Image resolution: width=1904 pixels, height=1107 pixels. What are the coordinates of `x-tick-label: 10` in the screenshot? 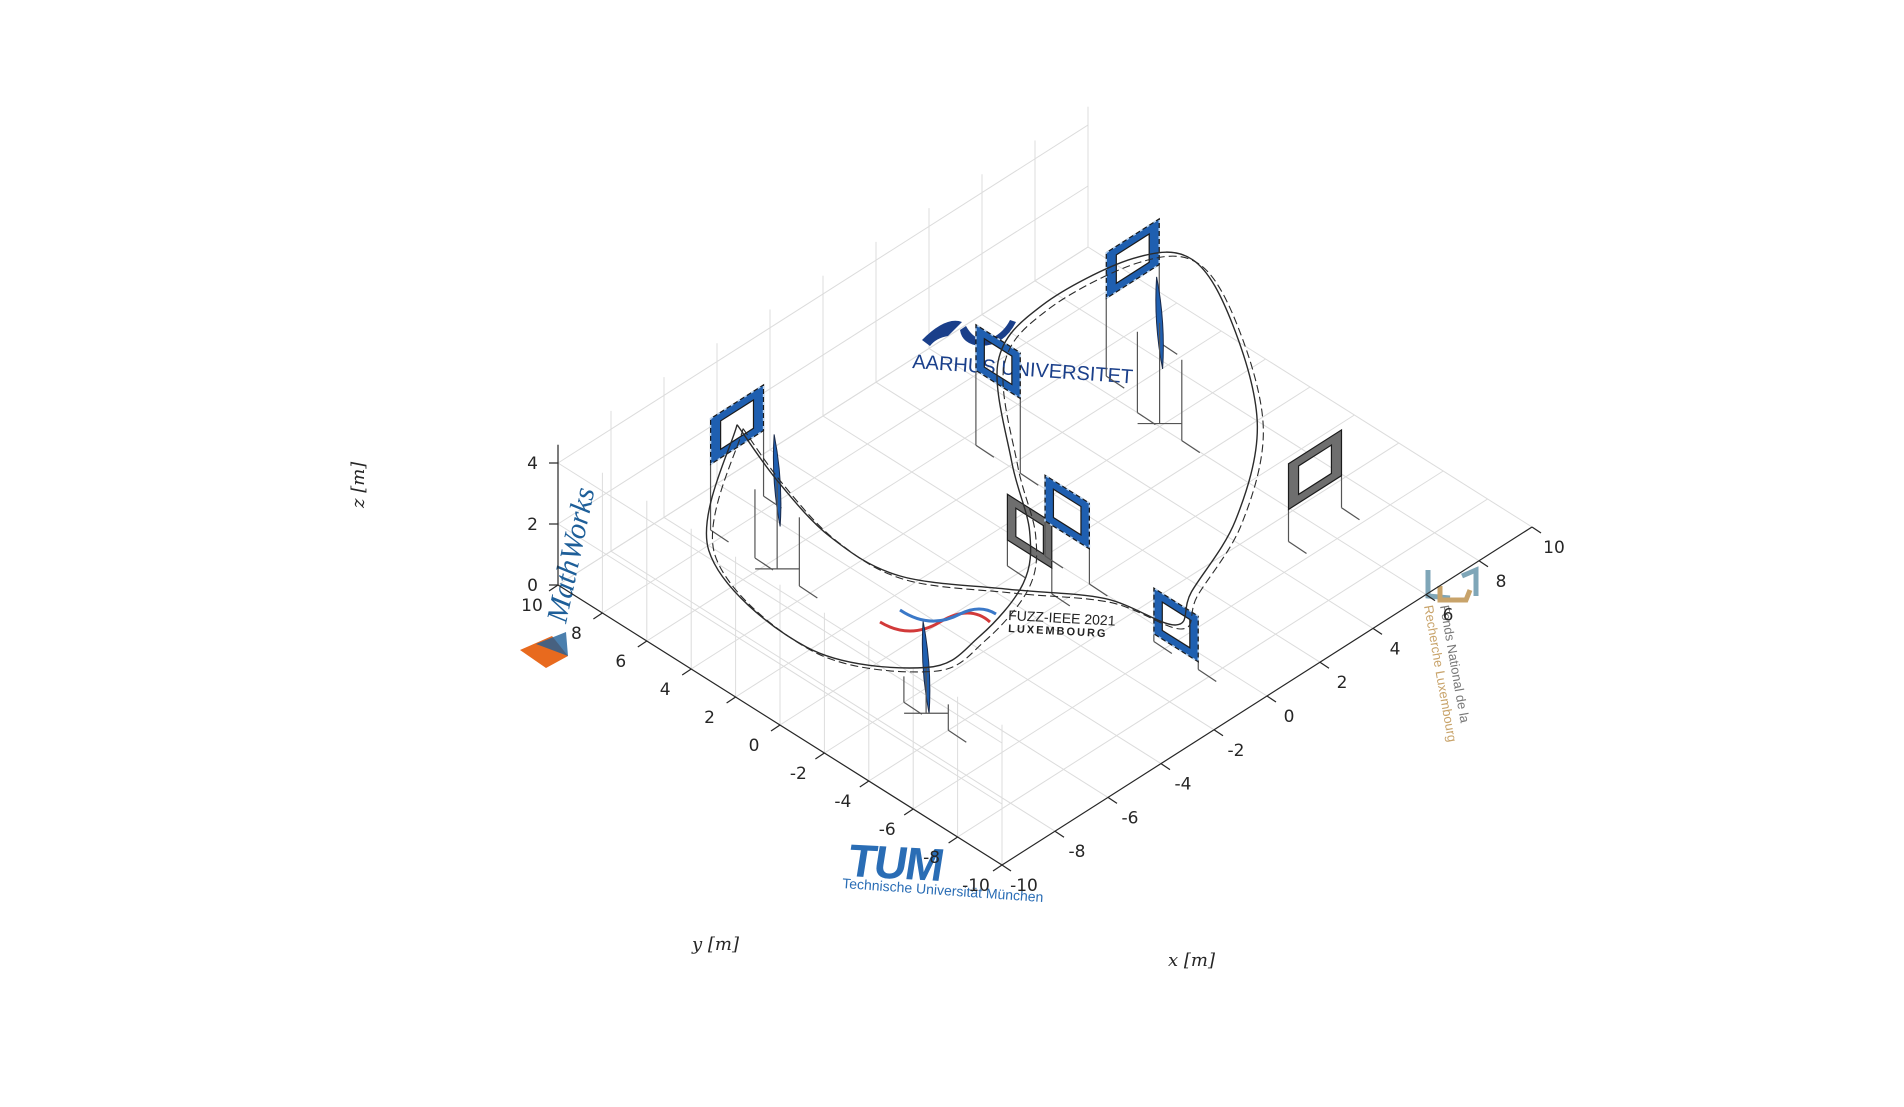 It's located at (1554, 548).